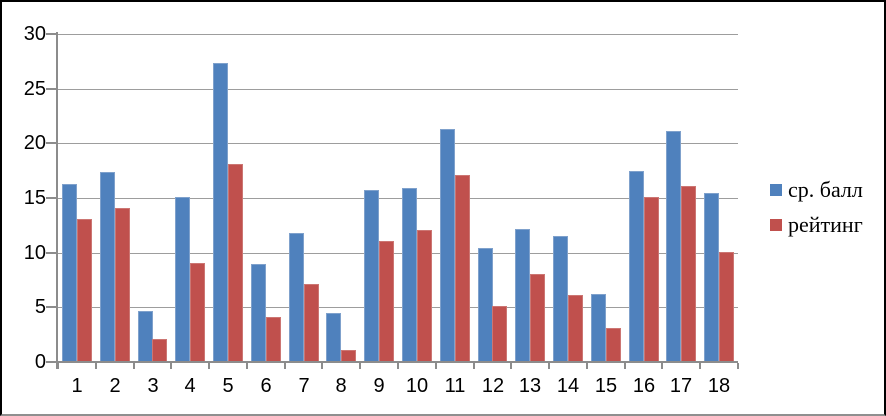 The height and width of the screenshot is (416, 886). Describe the element at coordinates (530, 386) in the screenshot. I see `x-axis-label-13: 13` at that location.